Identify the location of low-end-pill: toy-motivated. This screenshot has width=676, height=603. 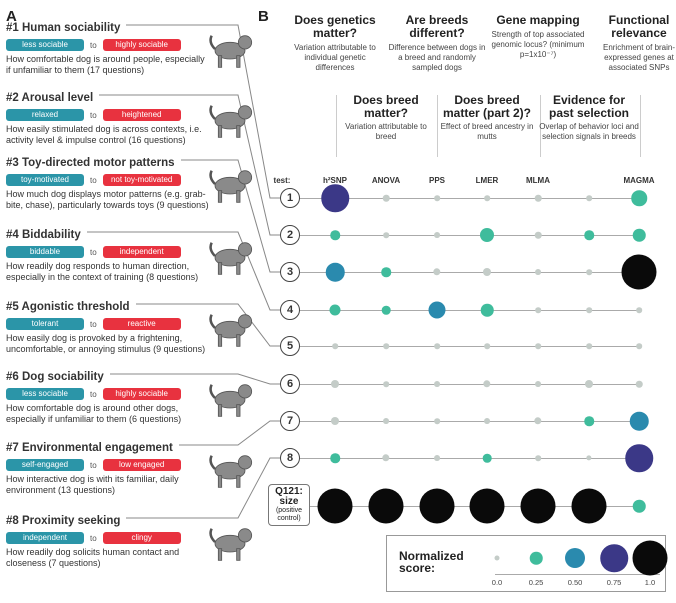
(45, 180).